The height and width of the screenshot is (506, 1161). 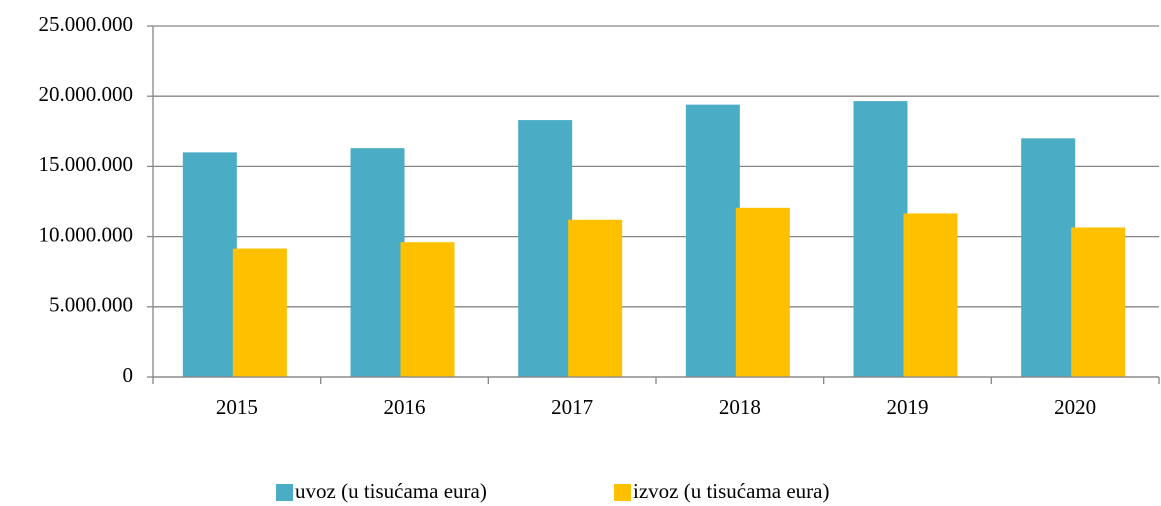 I want to click on x-tick-label: 2017, so click(x=572, y=407).